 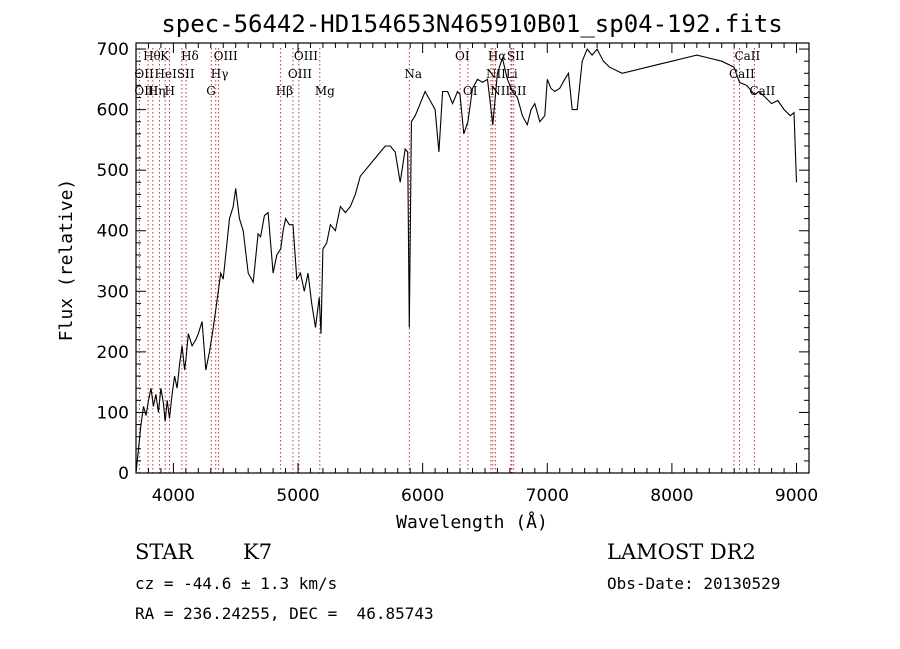 What do you see at coordinates (113, 50) in the screenshot?
I see `y-tick-label: 700` at bounding box center [113, 50].